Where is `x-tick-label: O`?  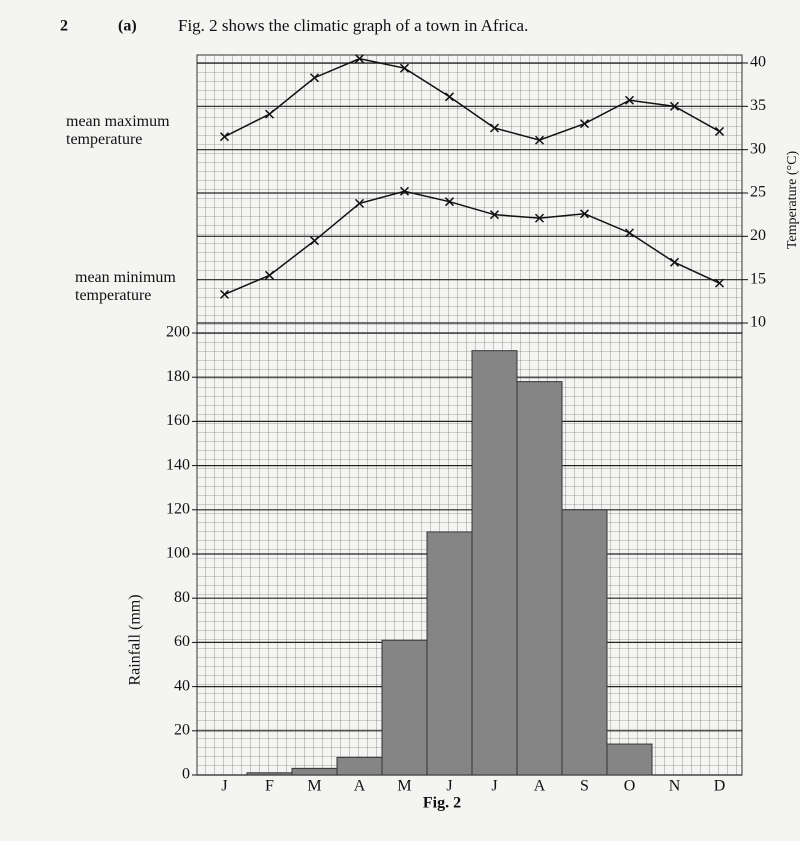 x-tick-label: O is located at coordinates (630, 786).